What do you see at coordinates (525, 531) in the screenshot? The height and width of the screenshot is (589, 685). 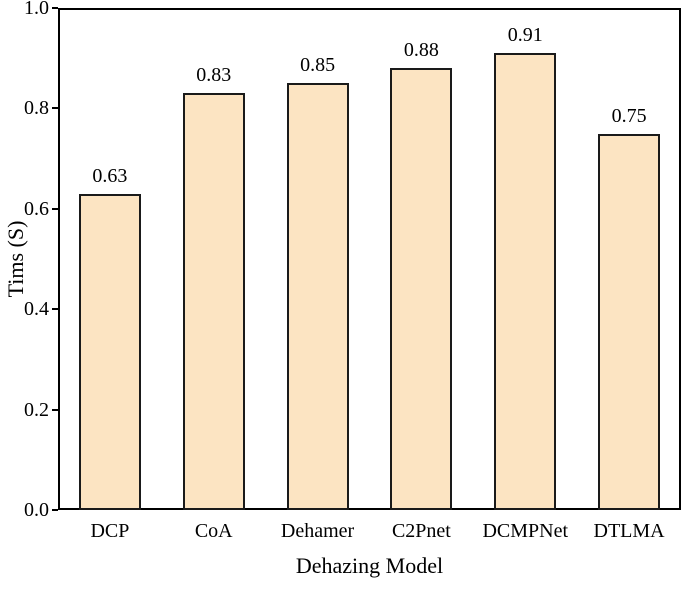 I see `x-category-label: DCMPNet` at bounding box center [525, 531].